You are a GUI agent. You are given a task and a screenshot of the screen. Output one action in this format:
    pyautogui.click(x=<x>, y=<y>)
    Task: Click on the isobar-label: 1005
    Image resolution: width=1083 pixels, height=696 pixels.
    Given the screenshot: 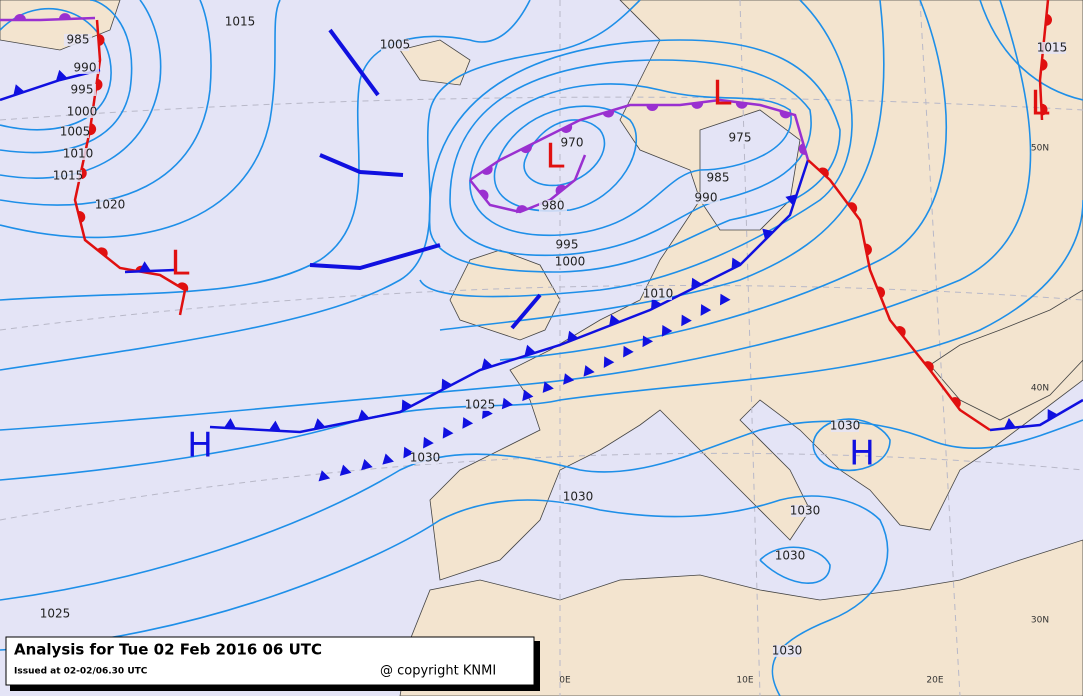 What is the action you would take?
    pyautogui.click(x=395, y=45)
    